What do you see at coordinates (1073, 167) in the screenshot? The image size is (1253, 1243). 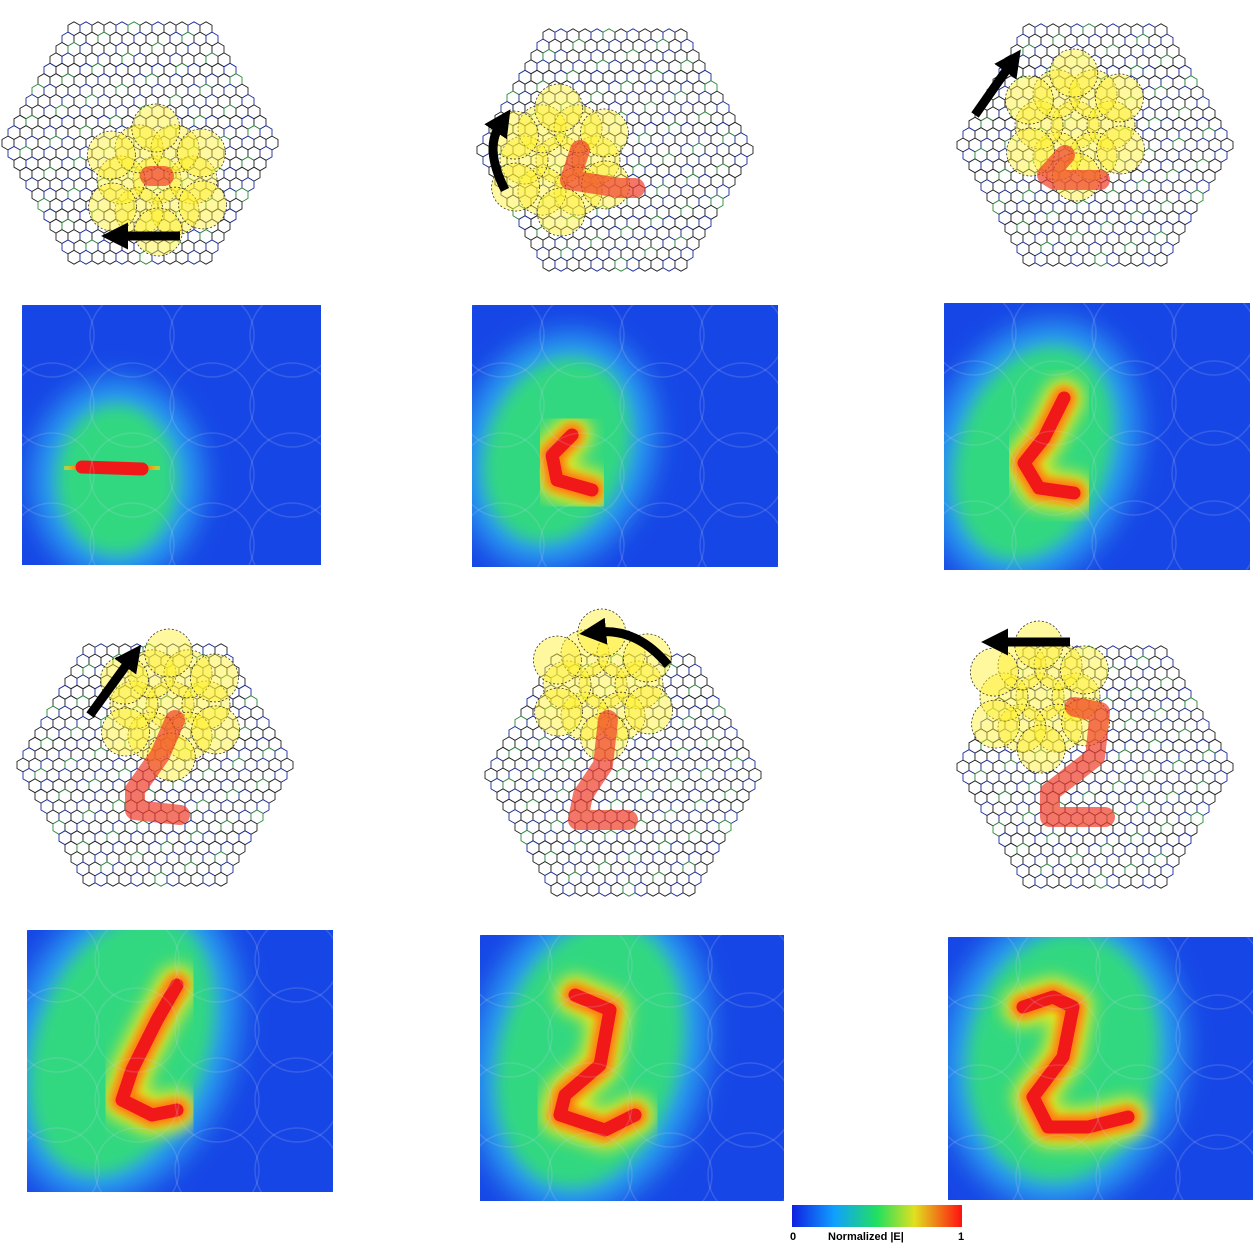 I see `focus-trace` at bounding box center [1073, 167].